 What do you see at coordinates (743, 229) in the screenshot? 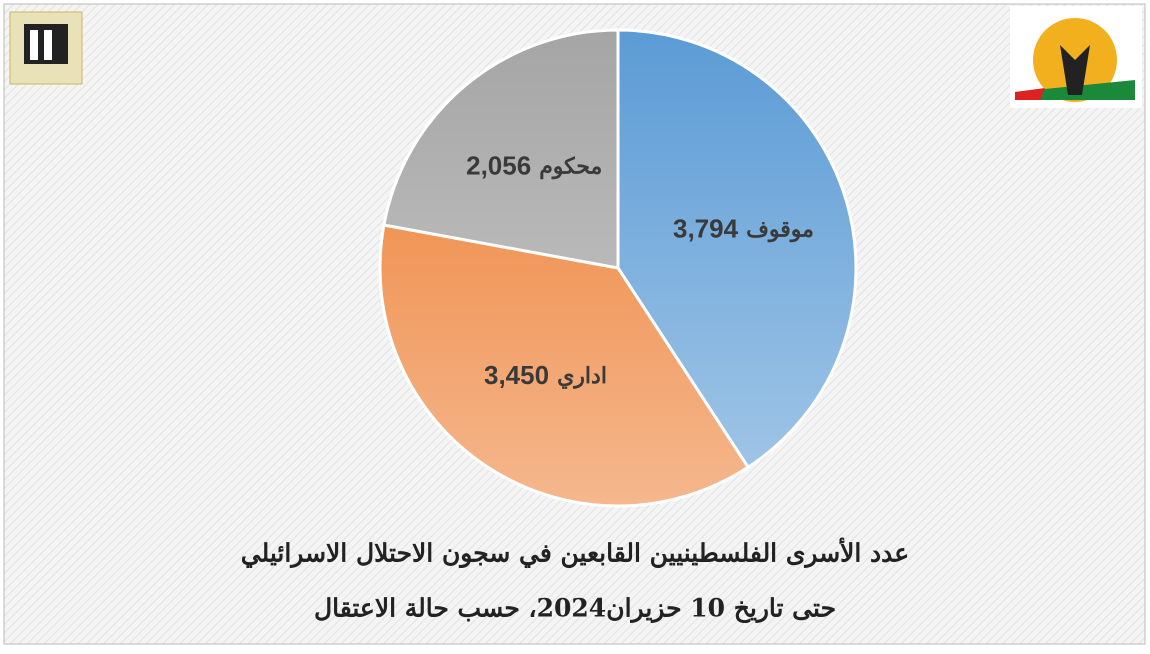
I see `slice-label: 3,794 موقوف` at bounding box center [743, 229].